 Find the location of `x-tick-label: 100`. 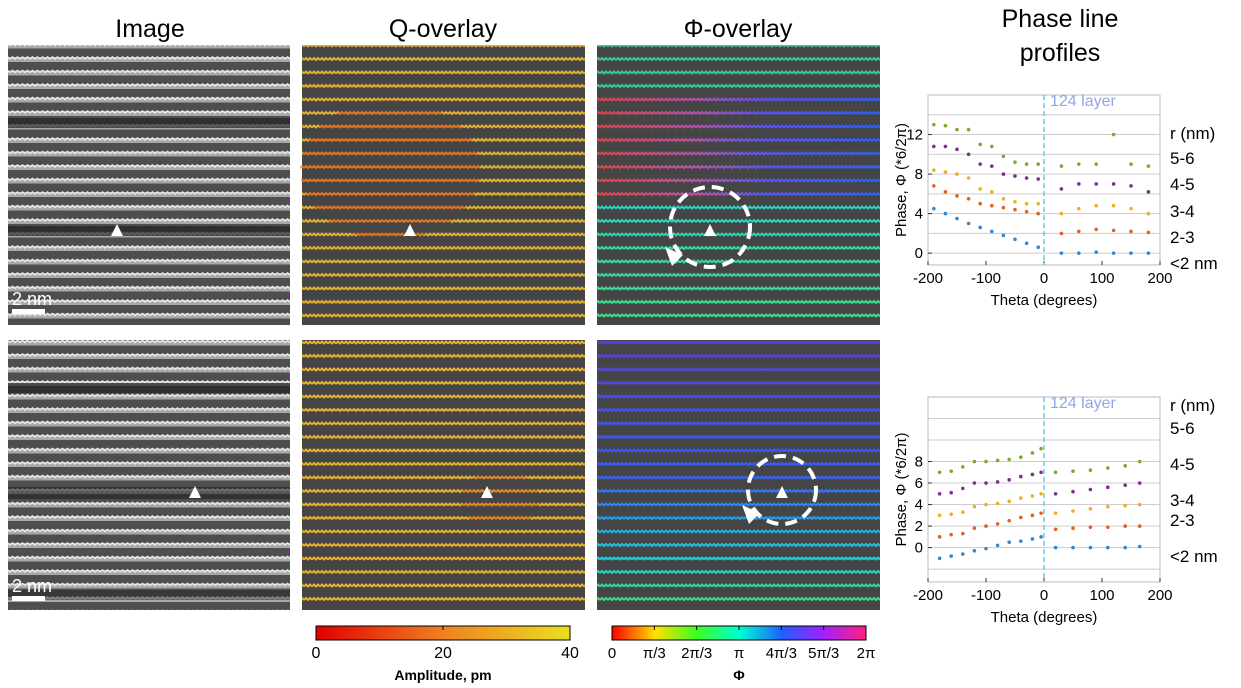

x-tick-label: 100 is located at coordinates (1101, 595).